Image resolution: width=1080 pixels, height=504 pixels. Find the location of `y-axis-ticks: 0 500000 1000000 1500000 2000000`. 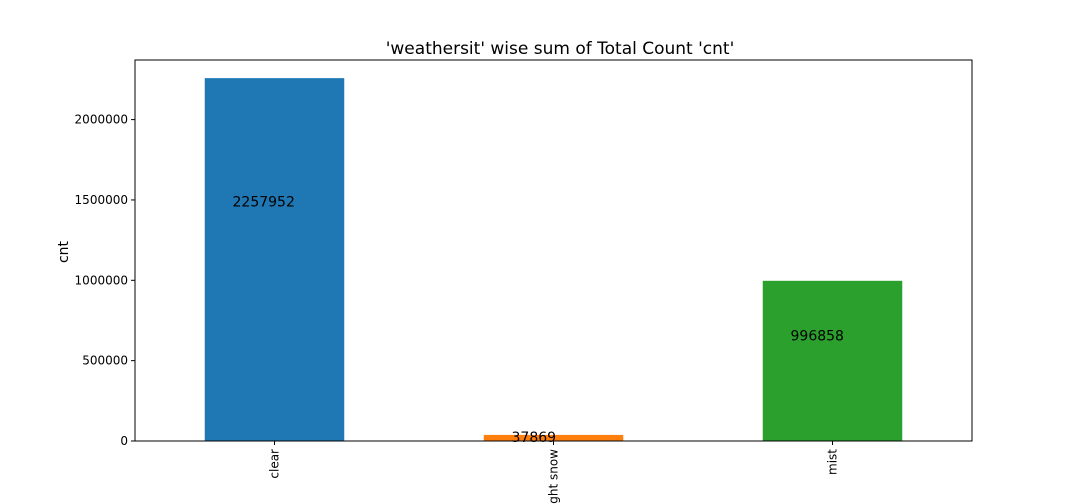

y-axis-ticks: 0 500000 1000000 1500000 2000000 is located at coordinates (105, 280).